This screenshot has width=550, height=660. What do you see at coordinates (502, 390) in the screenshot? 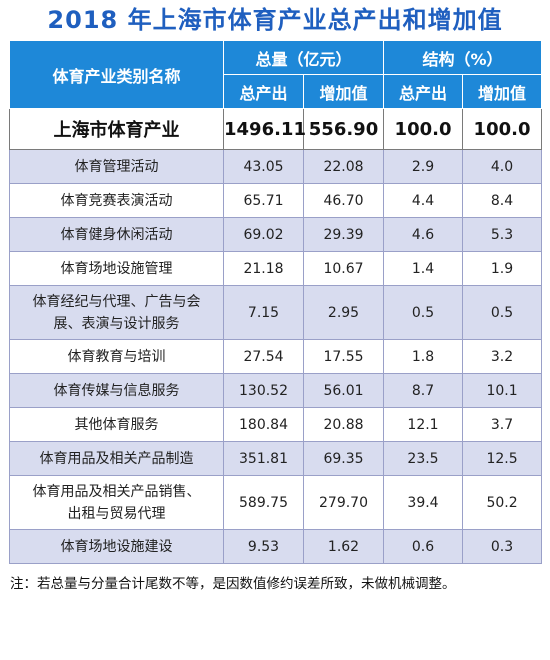
I see `added-value-pct-cell: 10.1` at bounding box center [502, 390].